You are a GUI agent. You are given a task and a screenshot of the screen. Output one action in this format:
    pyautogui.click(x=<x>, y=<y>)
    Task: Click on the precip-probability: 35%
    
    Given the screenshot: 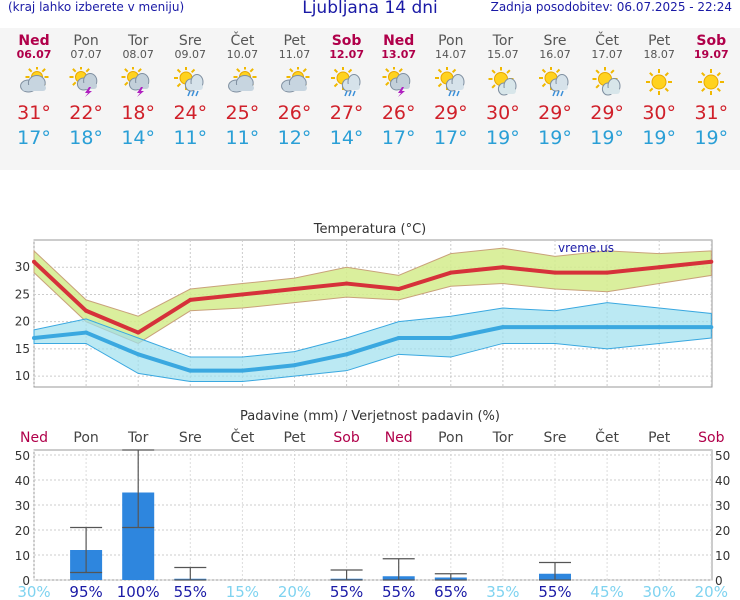 What is the action you would take?
    pyautogui.click(x=502, y=591)
    